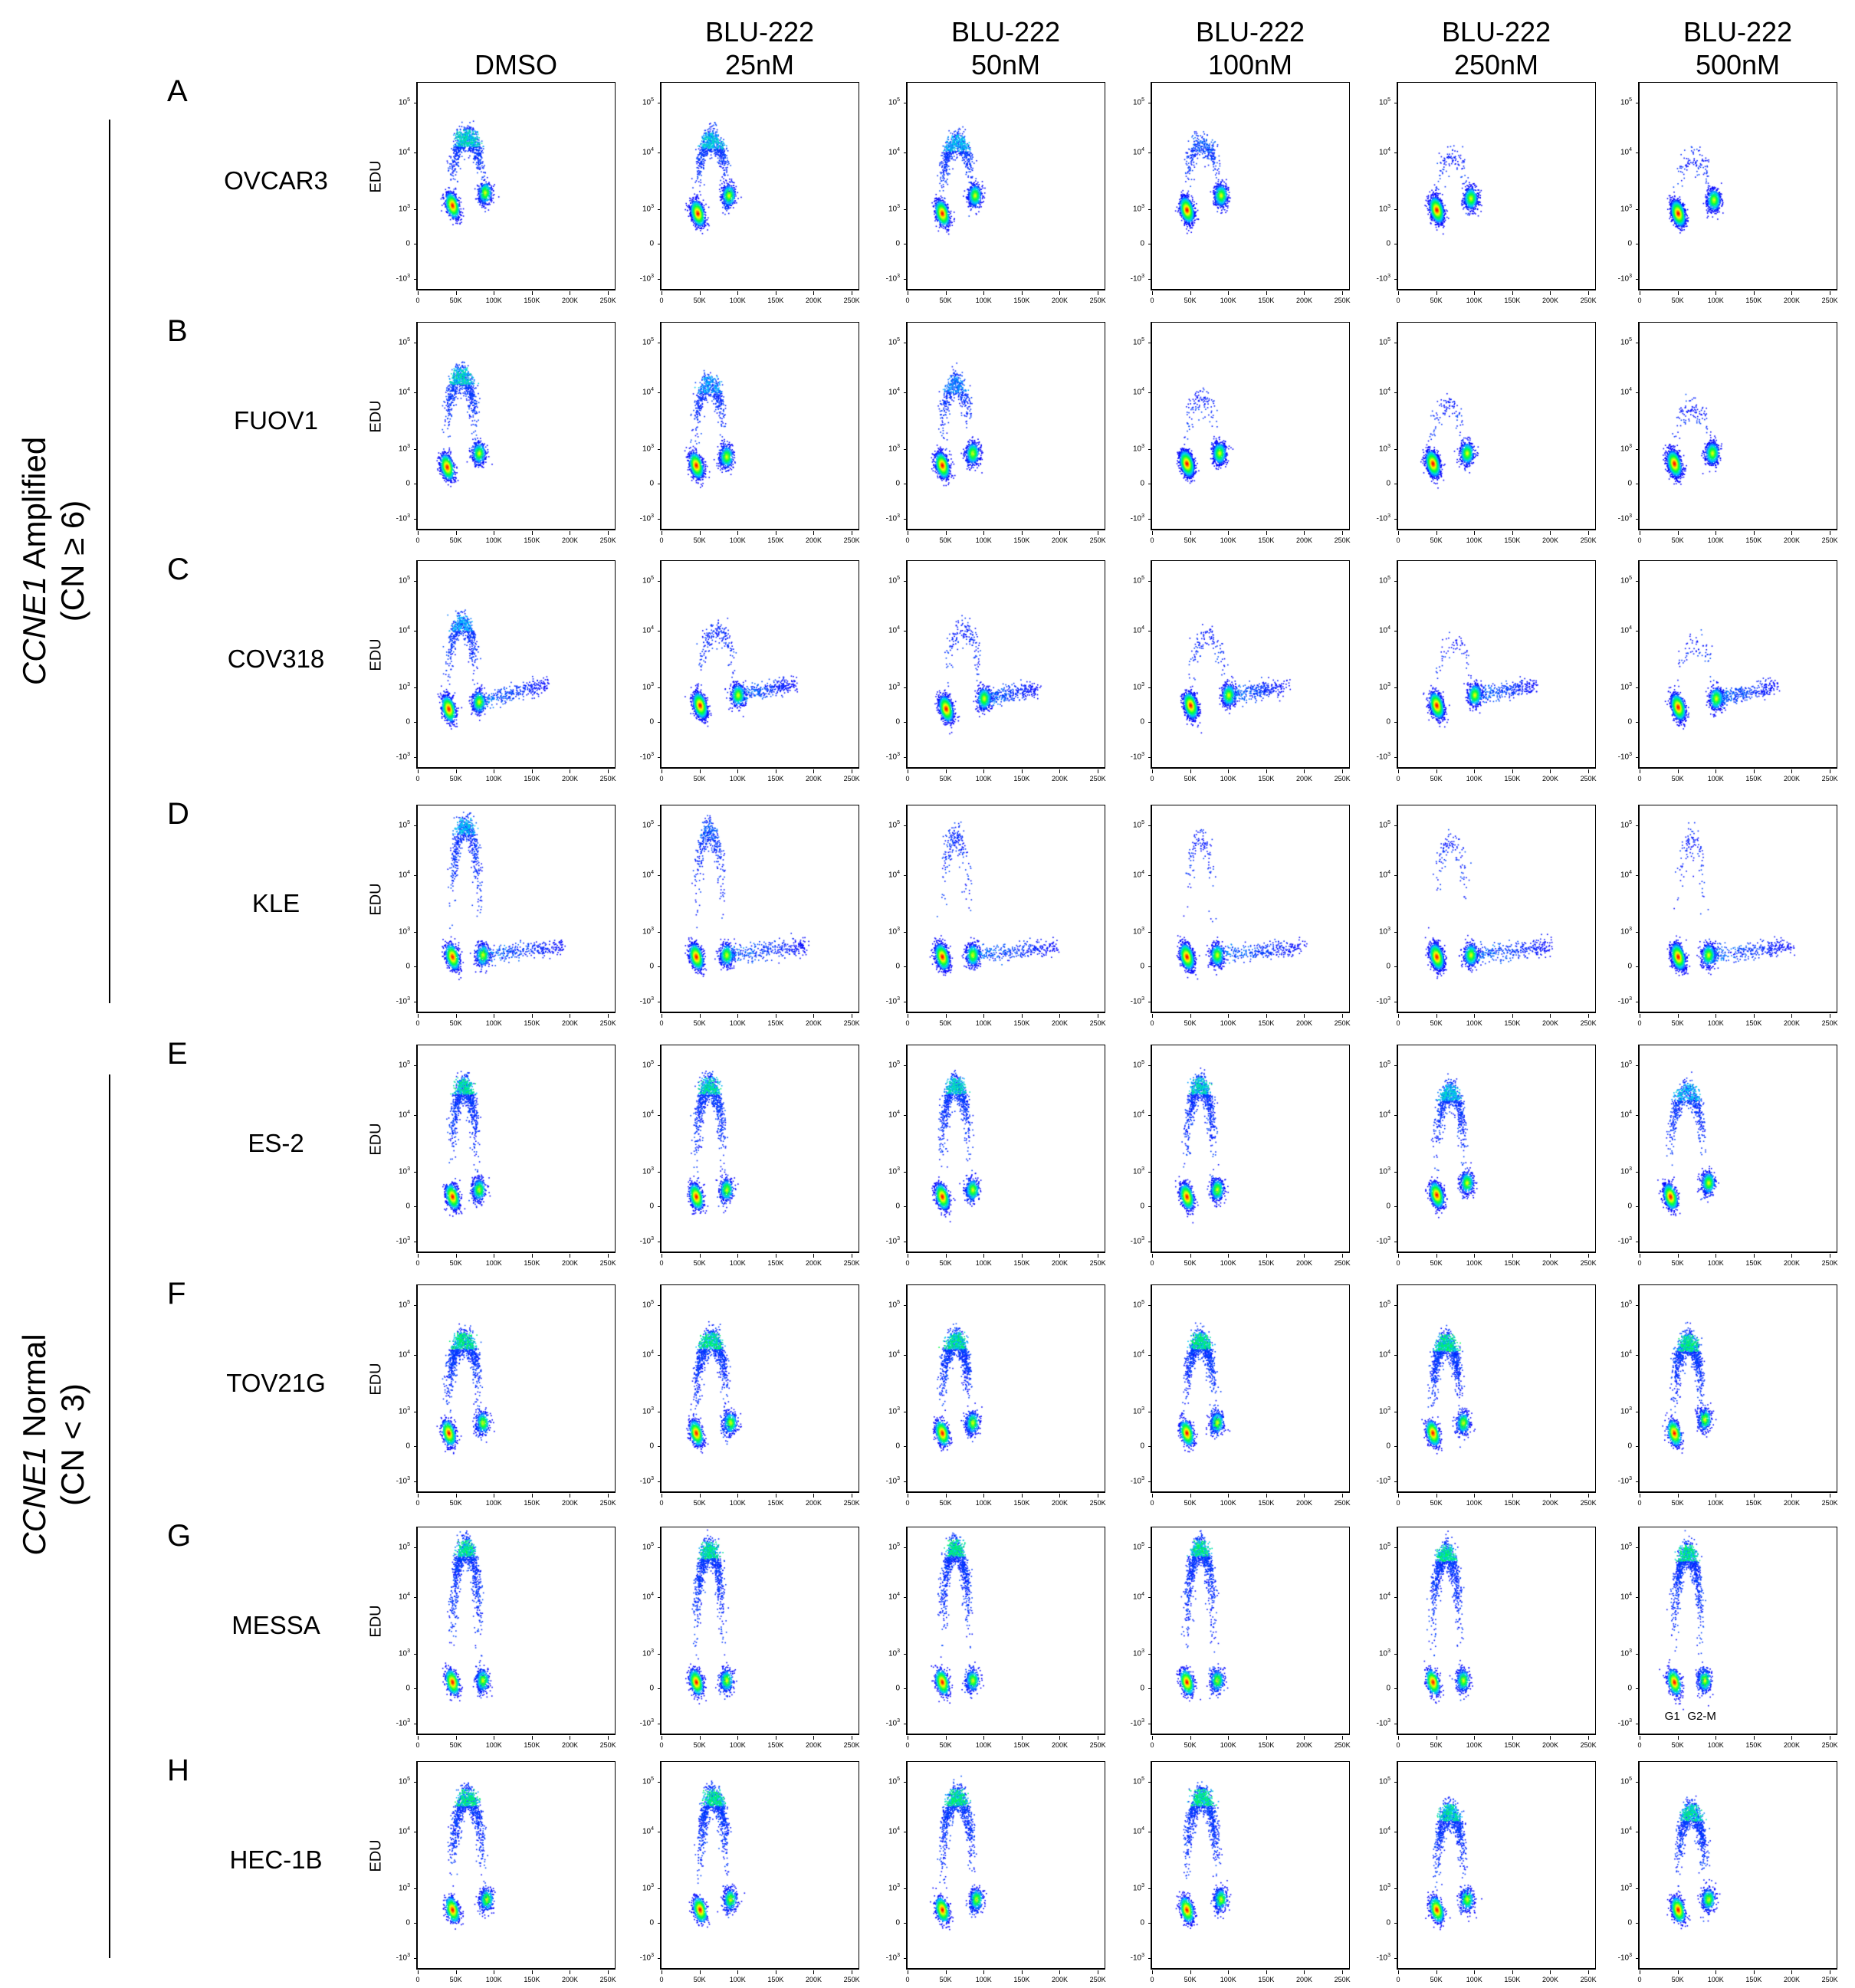 Image resolution: width=1855 pixels, height=1988 pixels. I want to click on y-tick-base: -10, so click(402, 1723).